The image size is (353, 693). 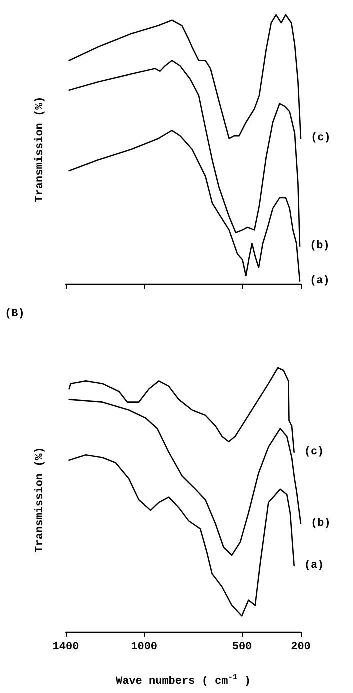 I want to click on chart-title: (B), so click(x=15, y=314).